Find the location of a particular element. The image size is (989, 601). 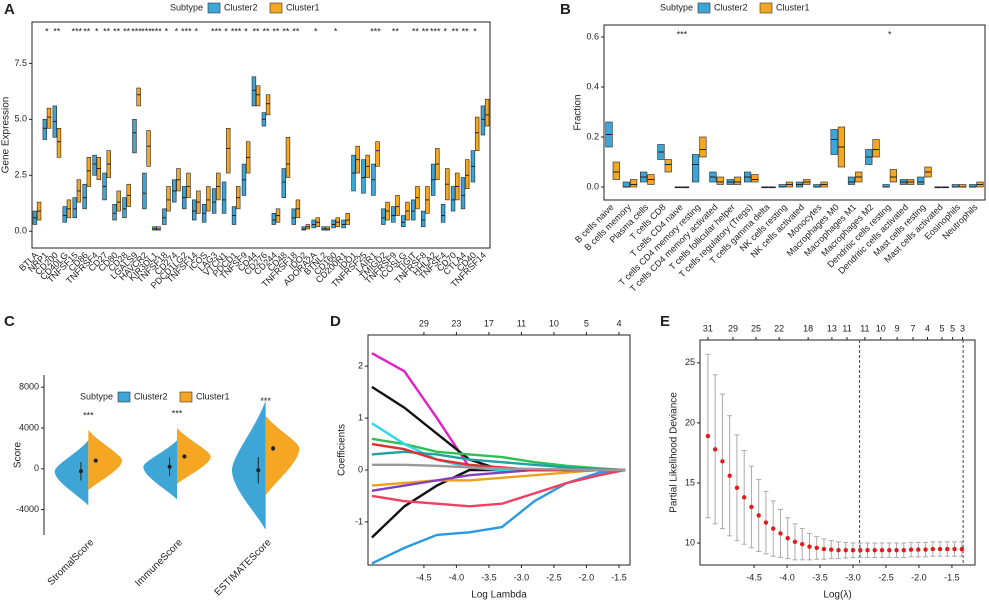

top-tick-label: 23 is located at coordinates (456, 323).